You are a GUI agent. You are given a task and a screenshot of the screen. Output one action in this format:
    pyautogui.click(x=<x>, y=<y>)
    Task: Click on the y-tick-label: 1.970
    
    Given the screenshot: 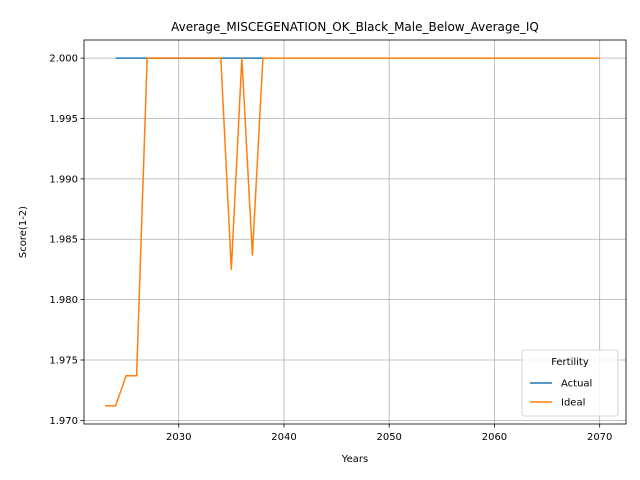 What is the action you would take?
    pyautogui.click(x=63, y=421)
    